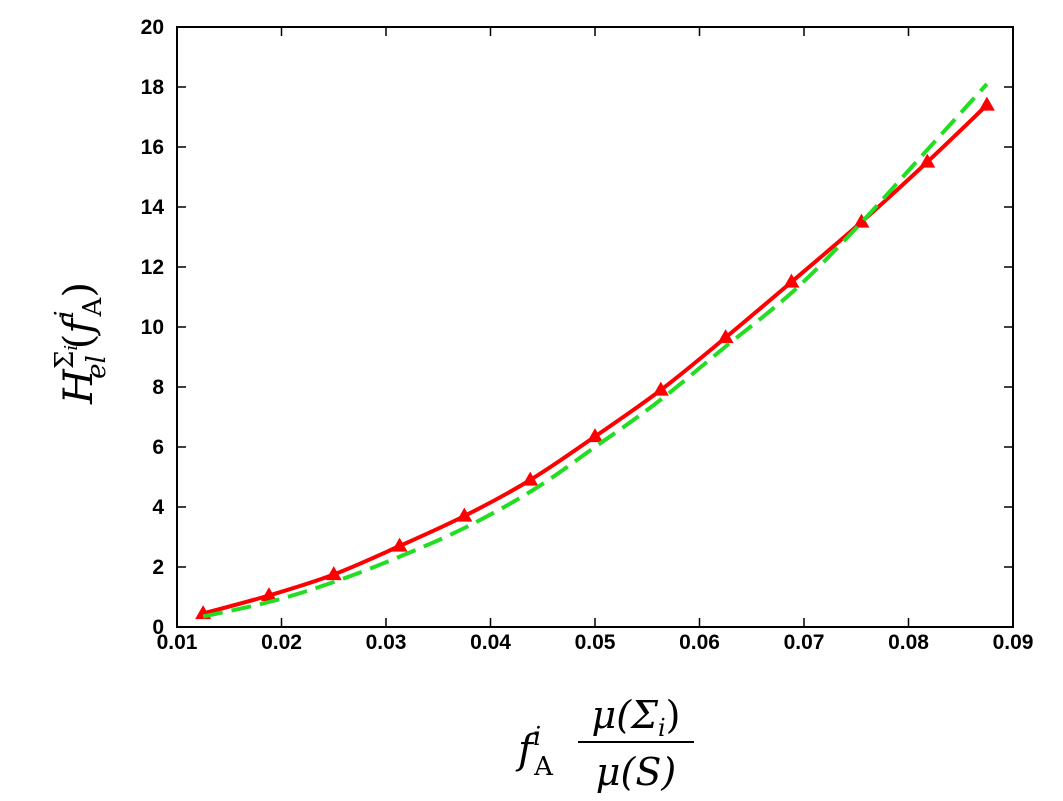 The width and height of the screenshot is (1063, 801). I want to click on y-tick-label: 16, so click(152, 147).